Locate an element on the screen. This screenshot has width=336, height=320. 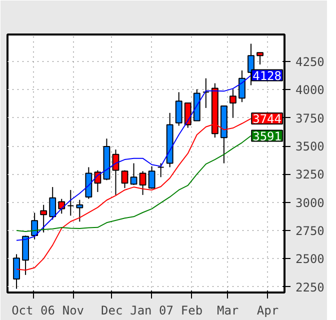
y-tick-label: 3000 is located at coordinates (310, 203).